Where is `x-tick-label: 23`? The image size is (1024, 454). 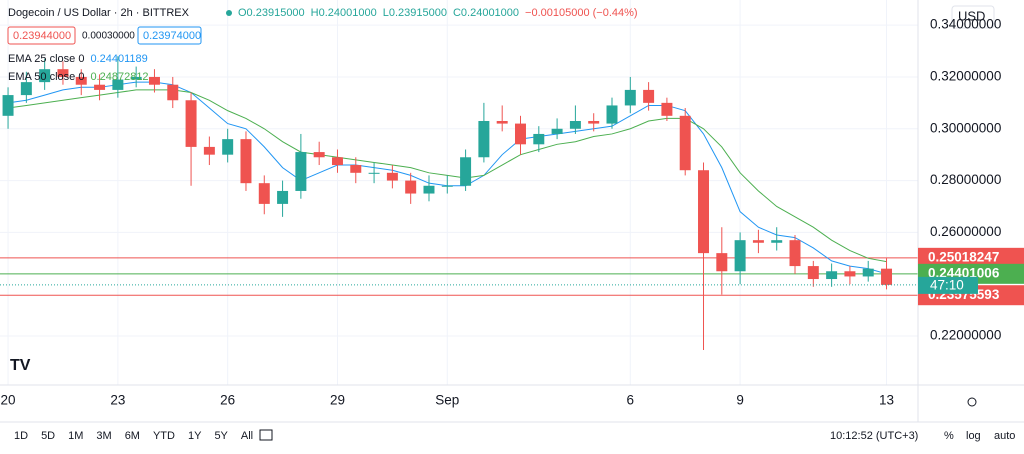
x-tick-label: 23 is located at coordinates (117, 400).